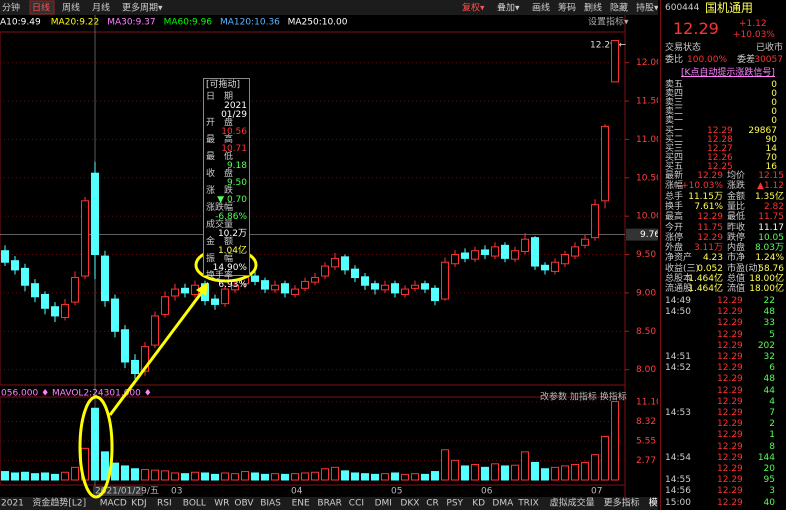 This screenshot has height=510, width=786. I want to click on indicator-tab: 资金趋势[L2], so click(59, 503).